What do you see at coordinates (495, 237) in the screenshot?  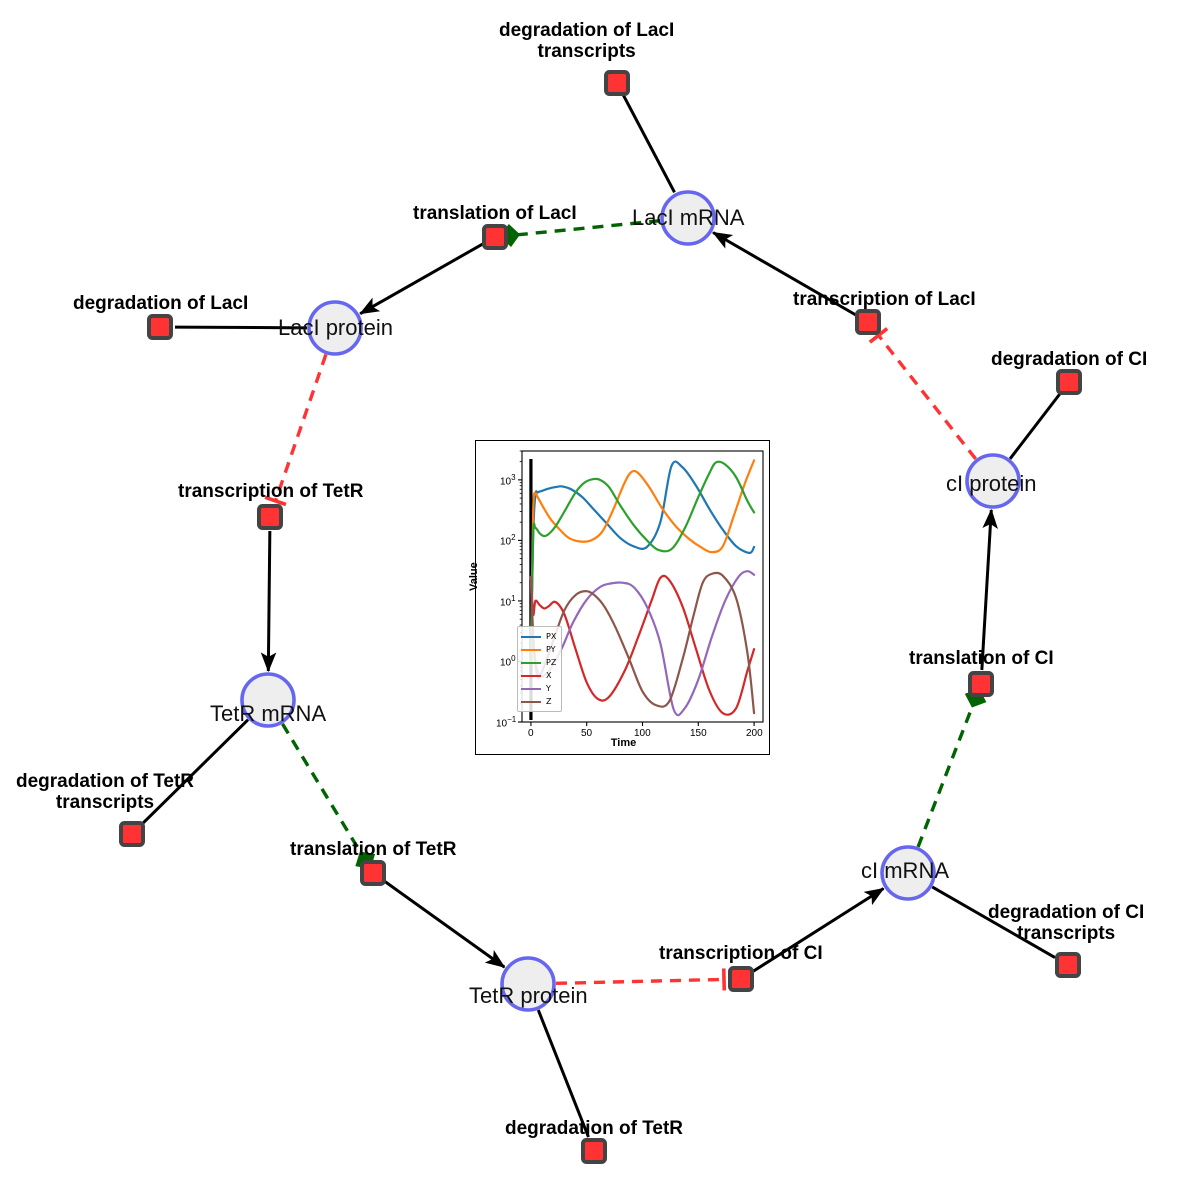 I see `reaction-node-translation_laci` at bounding box center [495, 237].